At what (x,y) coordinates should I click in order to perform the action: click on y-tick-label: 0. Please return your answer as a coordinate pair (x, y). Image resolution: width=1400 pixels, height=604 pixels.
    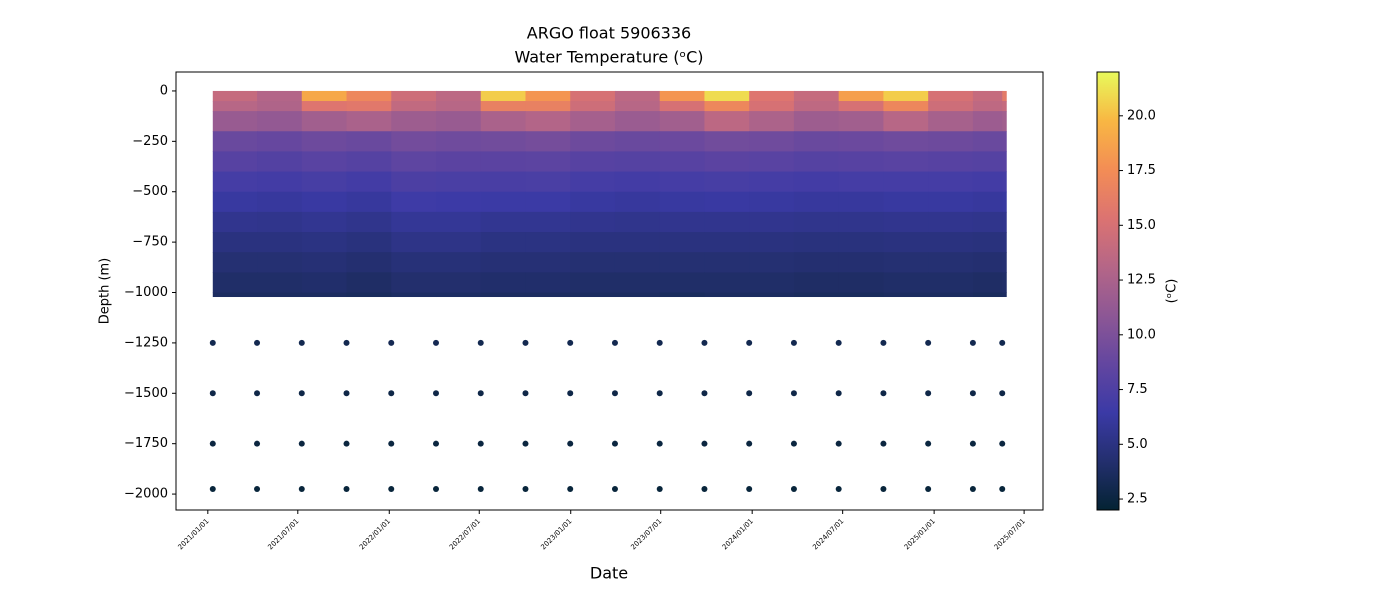
    Looking at the image, I should click on (164, 90).